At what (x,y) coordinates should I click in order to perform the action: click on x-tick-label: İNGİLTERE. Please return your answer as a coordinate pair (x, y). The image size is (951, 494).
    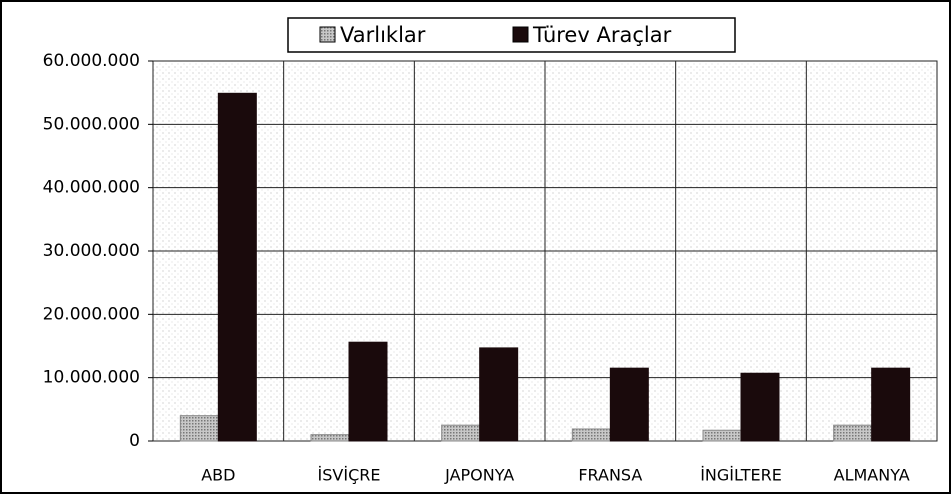
    Looking at the image, I should click on (741, 475).